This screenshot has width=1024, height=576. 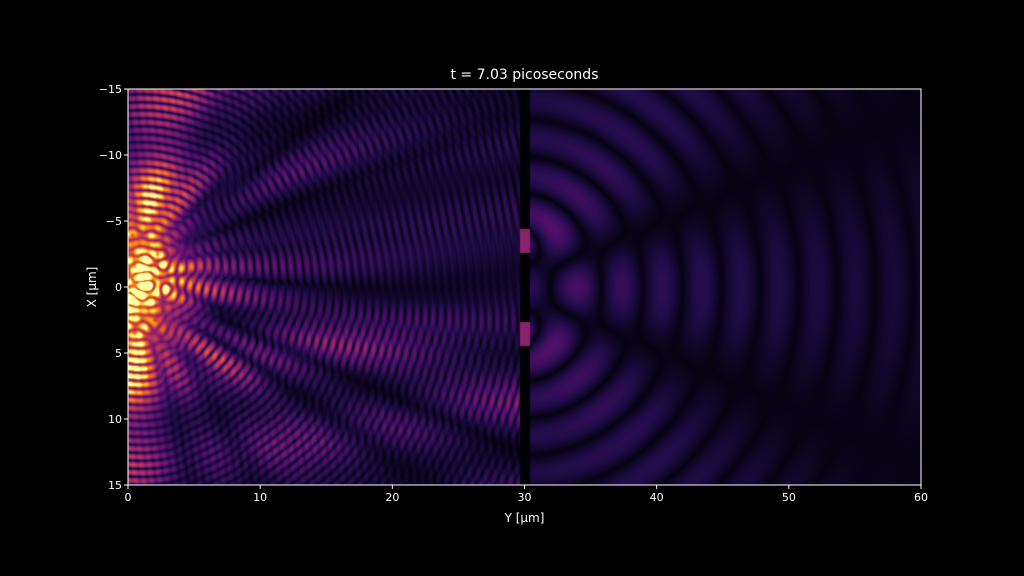 What do you see at coordinates (525, 497) in the screenshot?
I see `x-tick-label: 30` at bounding box center [525, 497].